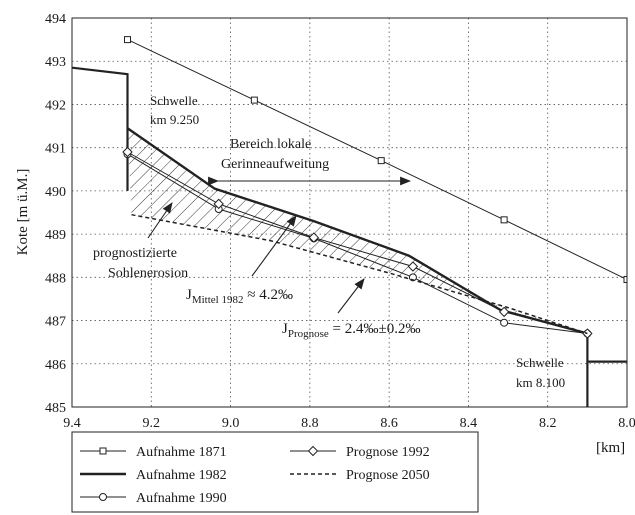  I want to click on schwelle-lower-line1: Schwelle, so click(540, 362).